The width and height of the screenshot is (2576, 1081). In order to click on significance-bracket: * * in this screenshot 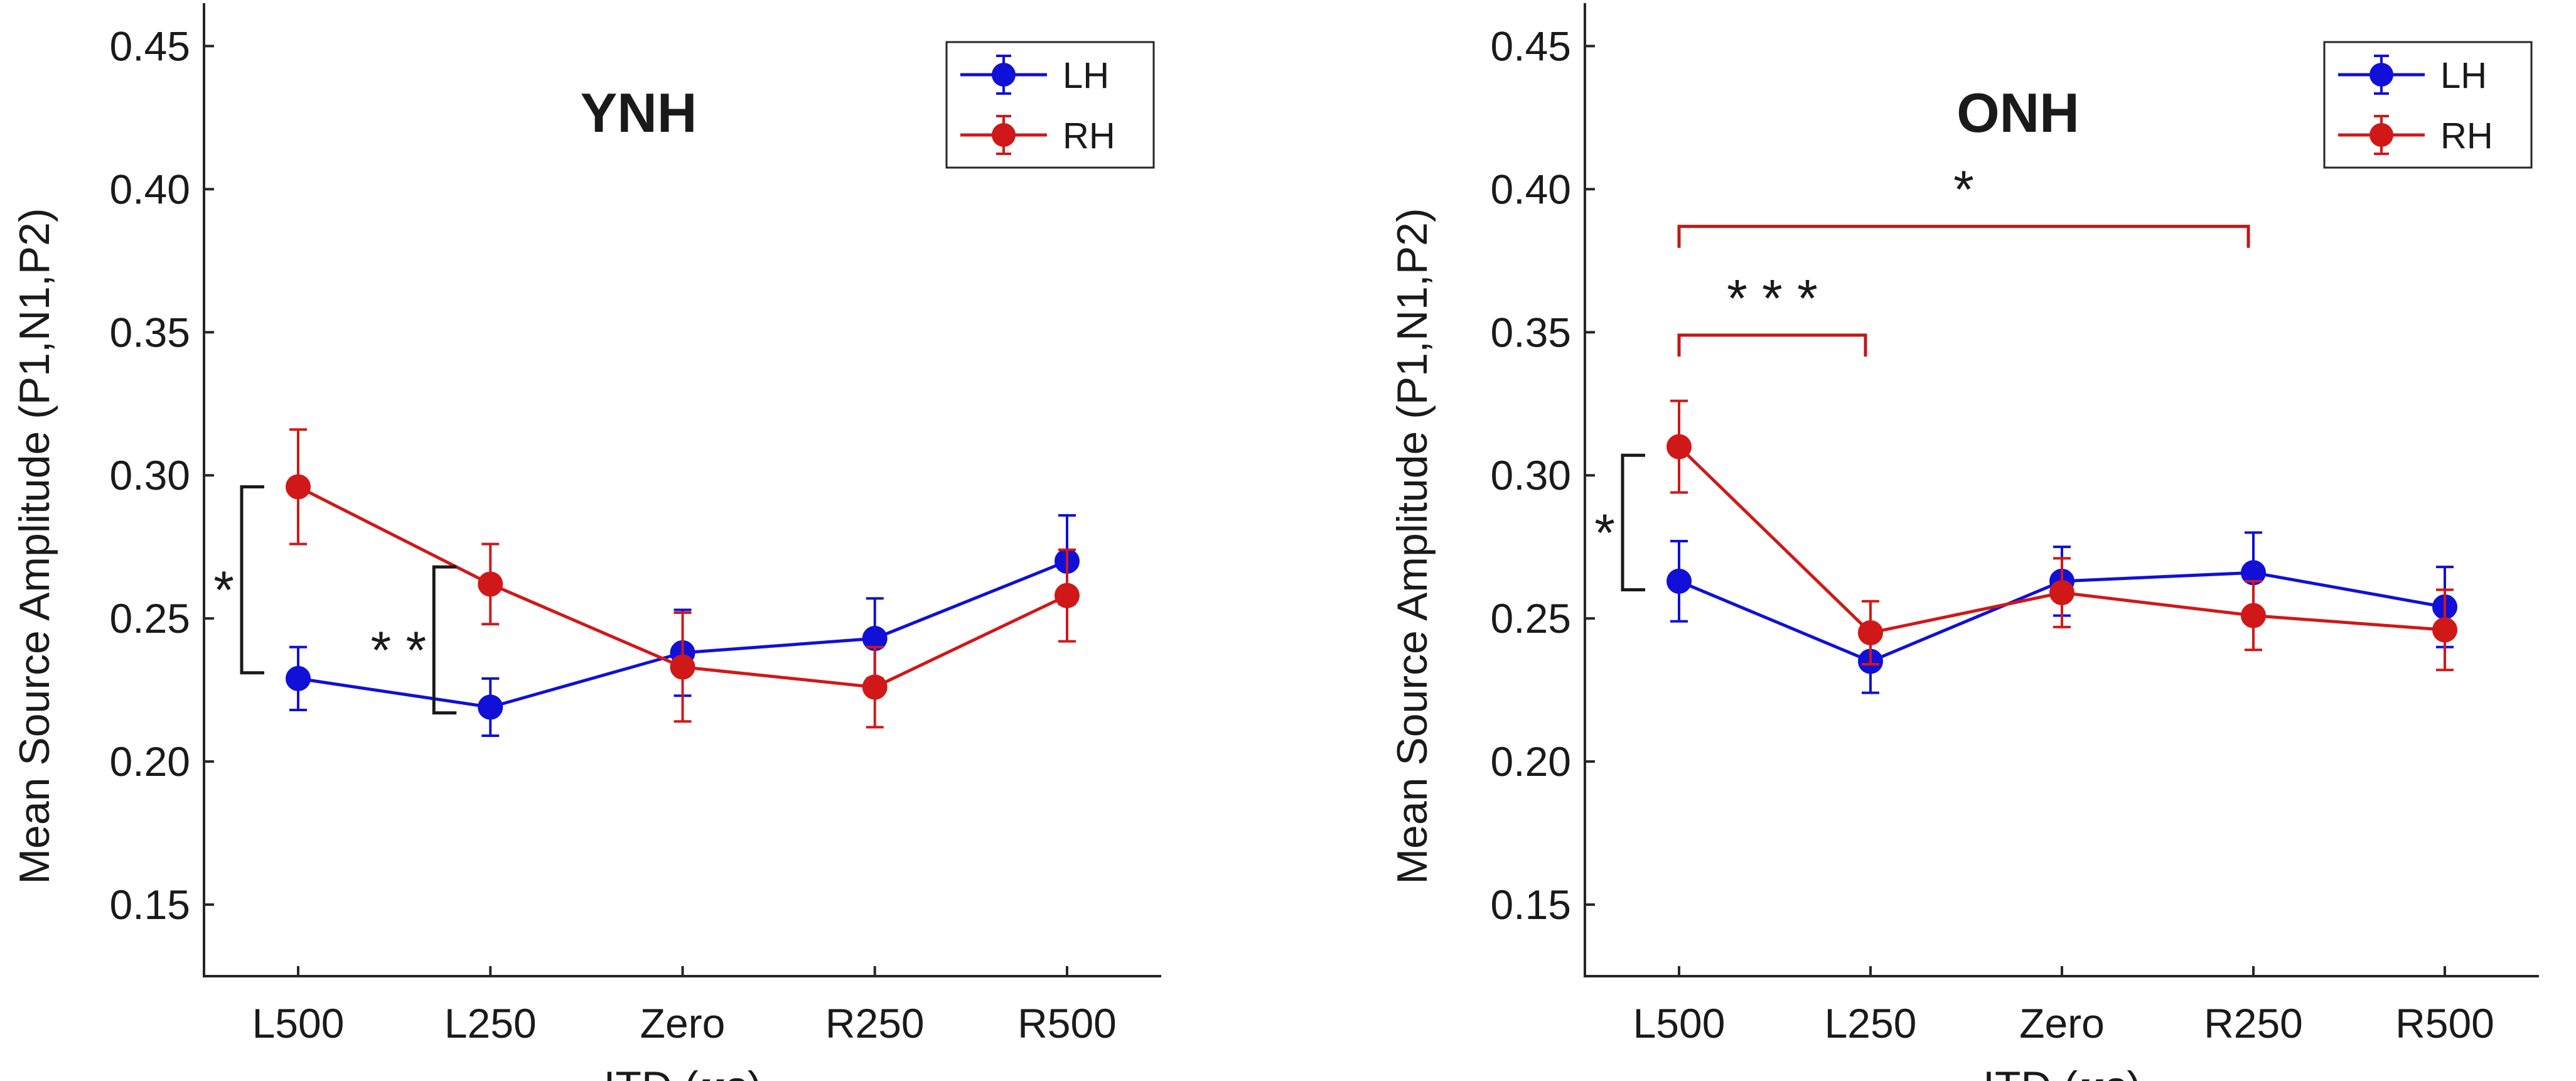, I will do `click(414, 640)`.